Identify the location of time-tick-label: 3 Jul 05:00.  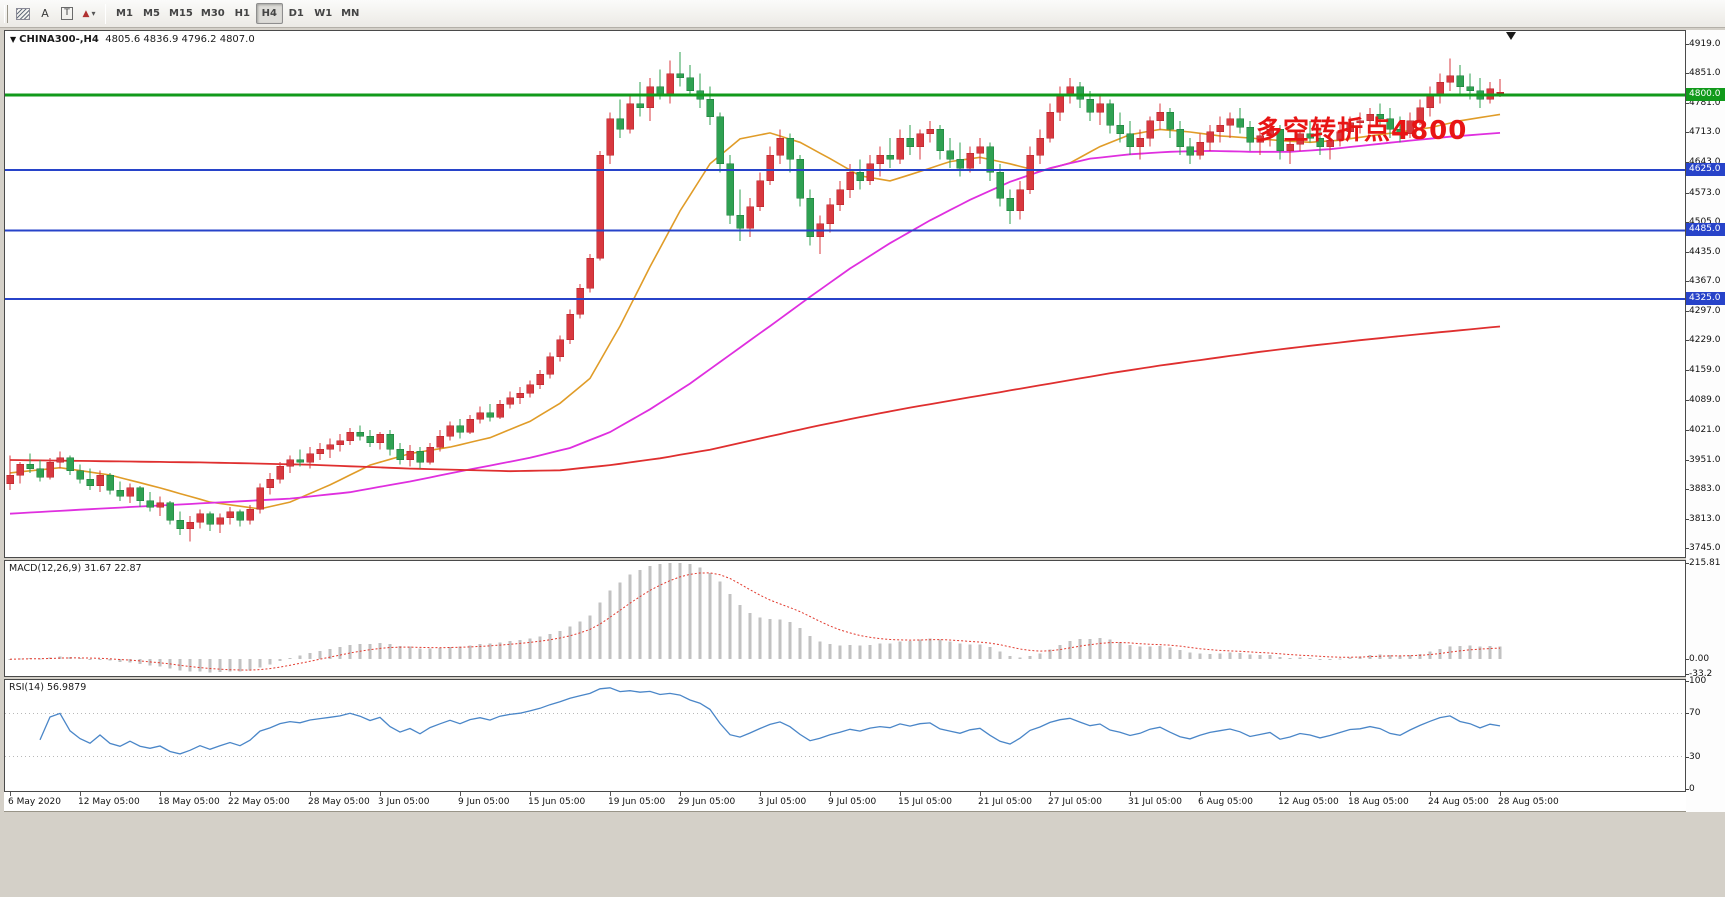
(782, 802).